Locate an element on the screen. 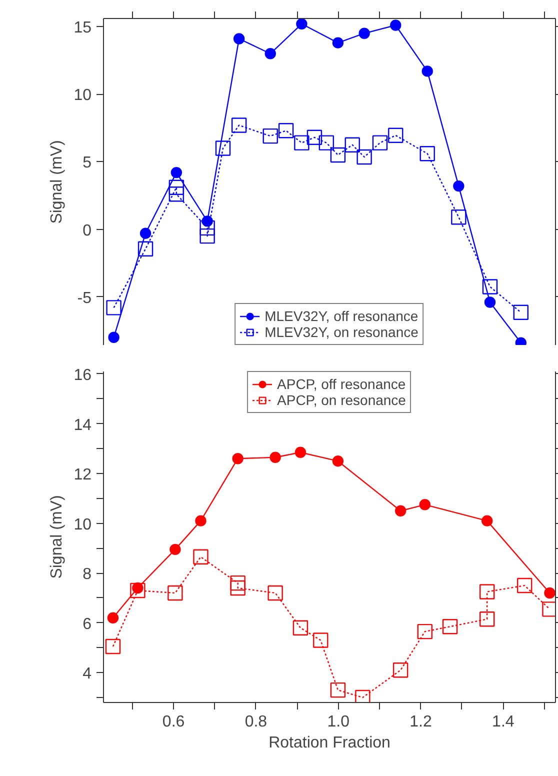 This screenshot has width=558, height=776. x-tick-label: 1.0 is located at coordinates (338, 722).